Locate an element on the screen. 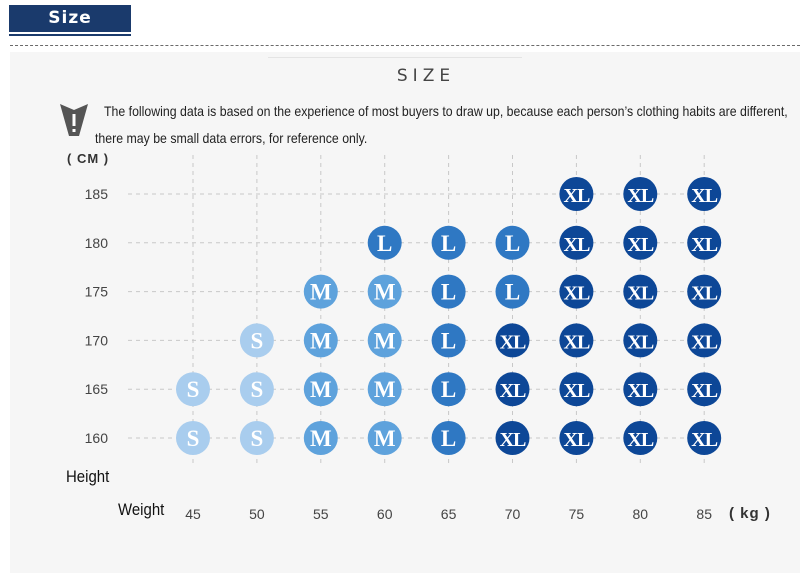  x-tick-label: 75 is located at coordinates (577, 514).